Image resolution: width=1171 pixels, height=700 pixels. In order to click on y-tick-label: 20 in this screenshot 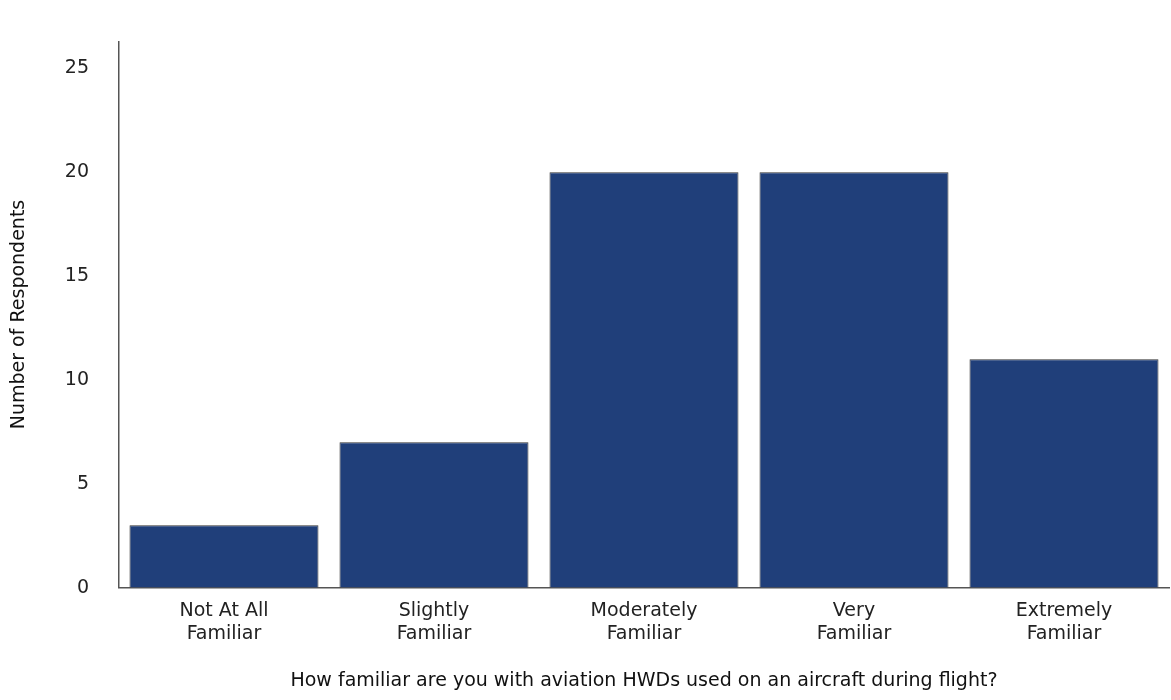, I will do `click(76, 170)`.